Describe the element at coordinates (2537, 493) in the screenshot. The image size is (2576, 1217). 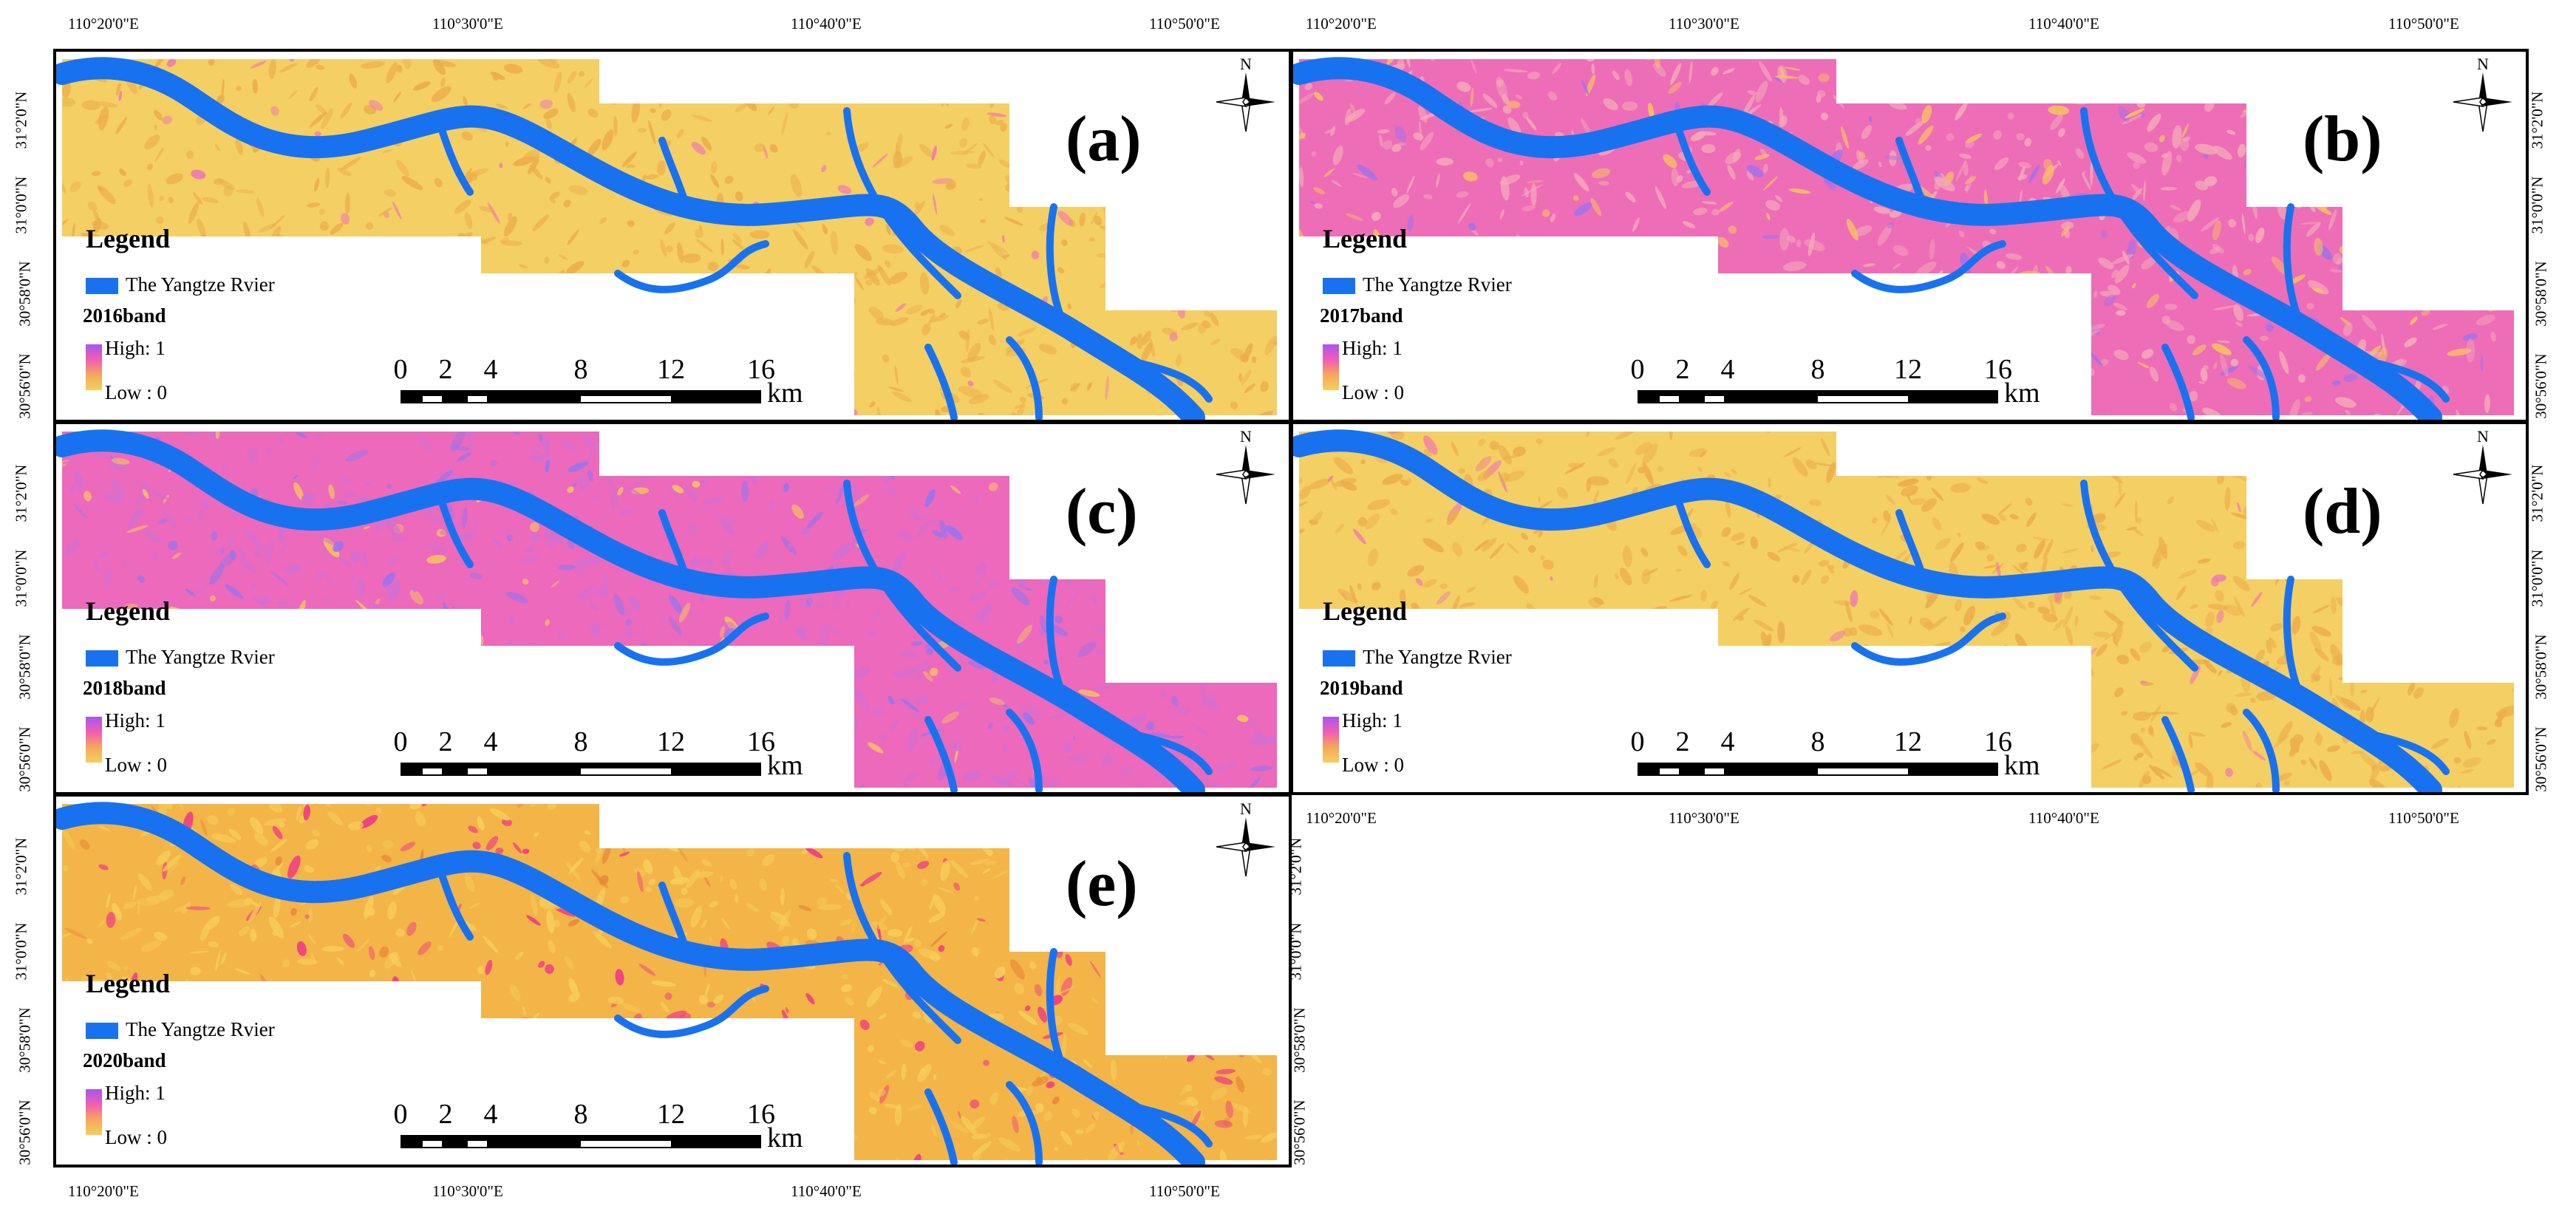
I see `right-lat-row2-1: 31°2'0"N` at that location.